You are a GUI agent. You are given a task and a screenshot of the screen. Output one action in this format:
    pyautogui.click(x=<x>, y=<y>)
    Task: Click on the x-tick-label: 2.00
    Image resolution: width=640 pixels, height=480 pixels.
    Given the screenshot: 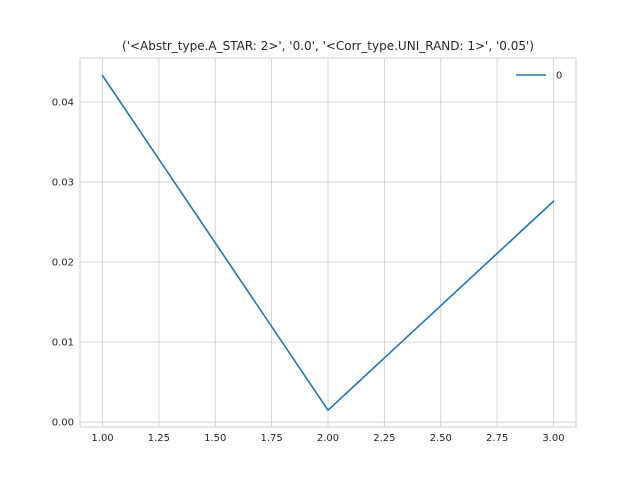 What is the action you would take?
    pyautogui.click(x=328, y=438)
    